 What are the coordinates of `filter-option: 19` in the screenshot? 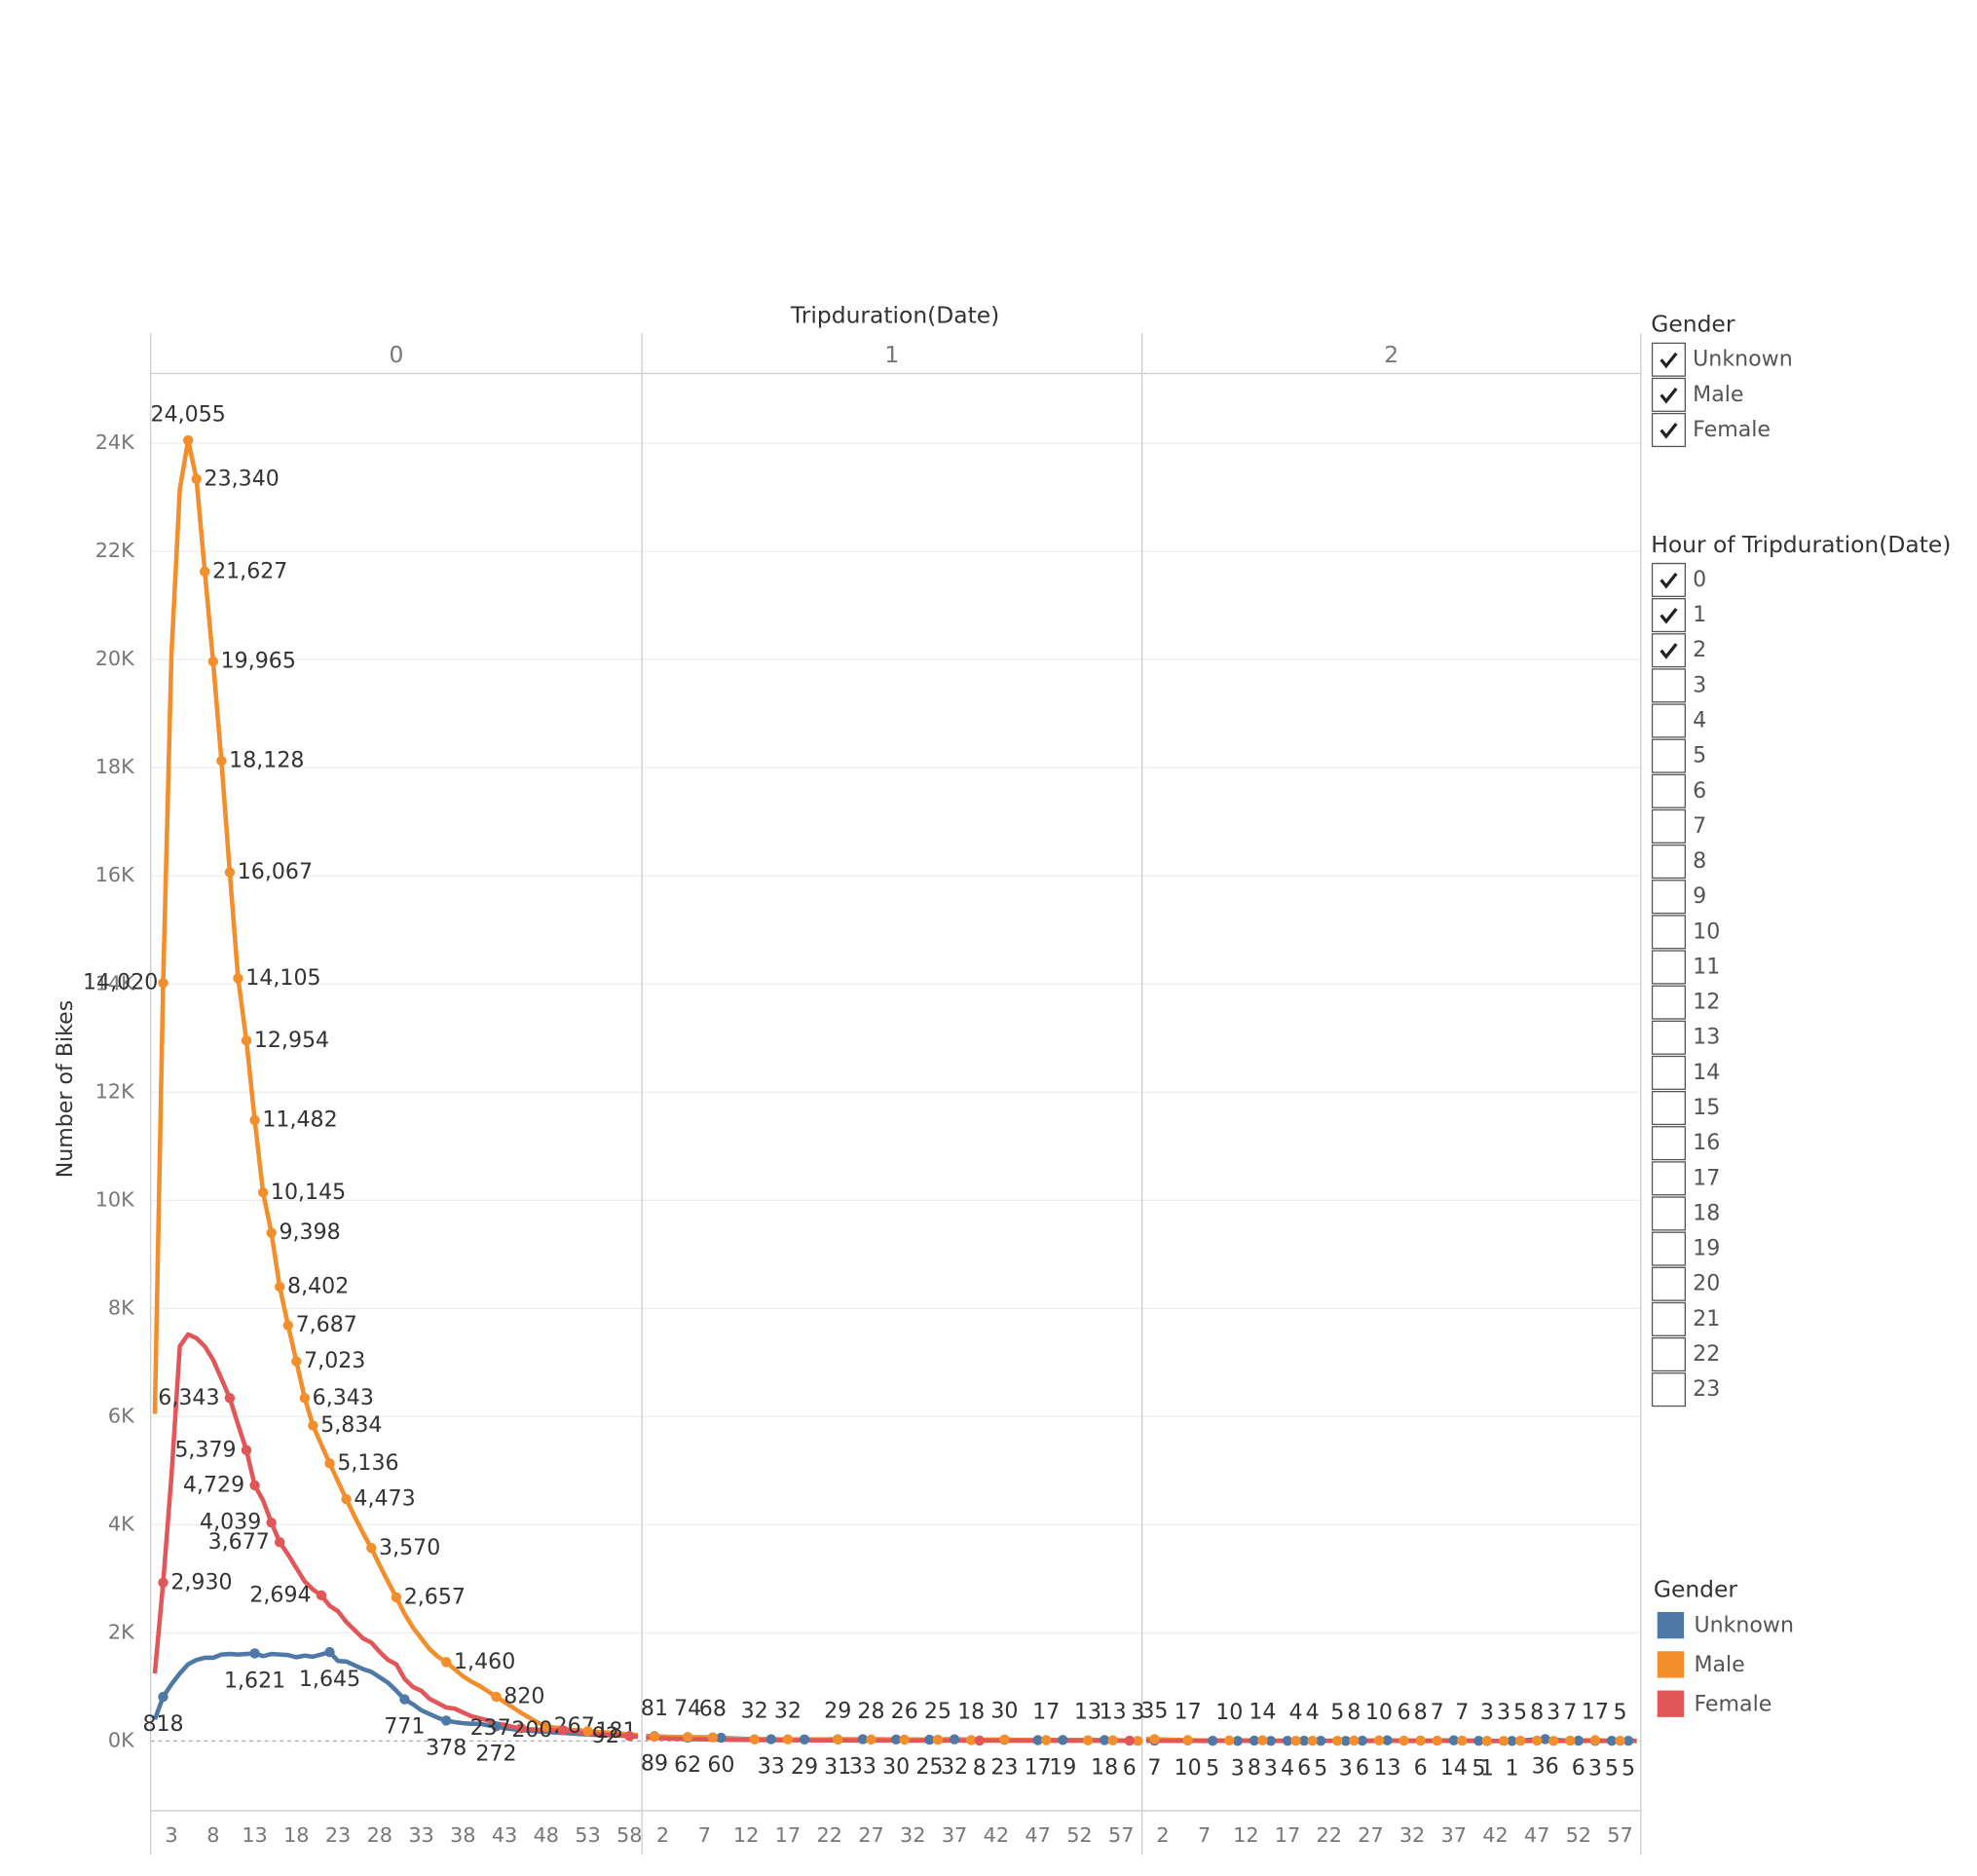 It's located at (1707, 1248).